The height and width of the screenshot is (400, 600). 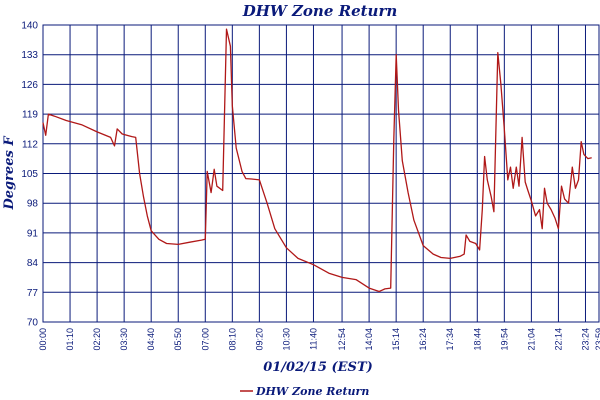 I want to click on y-tick-label: 84, so click(x=33, y=263).